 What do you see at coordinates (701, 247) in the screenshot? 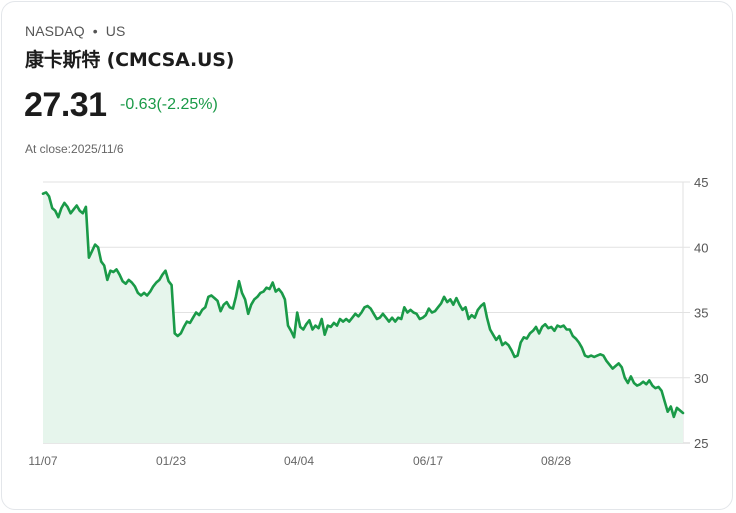
I see `y-tick-label: 40` at bounding box center [701, 247].